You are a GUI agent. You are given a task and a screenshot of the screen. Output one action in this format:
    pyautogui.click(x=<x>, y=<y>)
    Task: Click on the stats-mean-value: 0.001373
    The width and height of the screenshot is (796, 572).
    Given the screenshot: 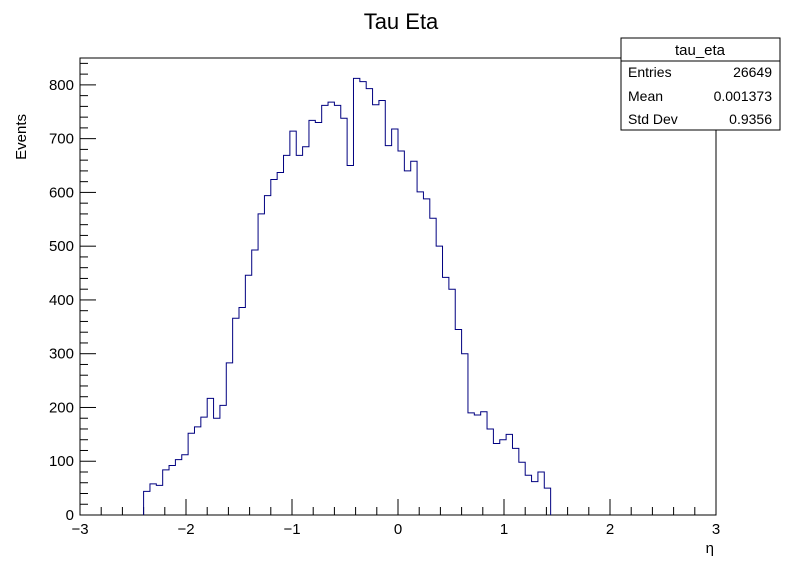 What is the action you would take?
    pyautogui.click(x=743, y=96)
    